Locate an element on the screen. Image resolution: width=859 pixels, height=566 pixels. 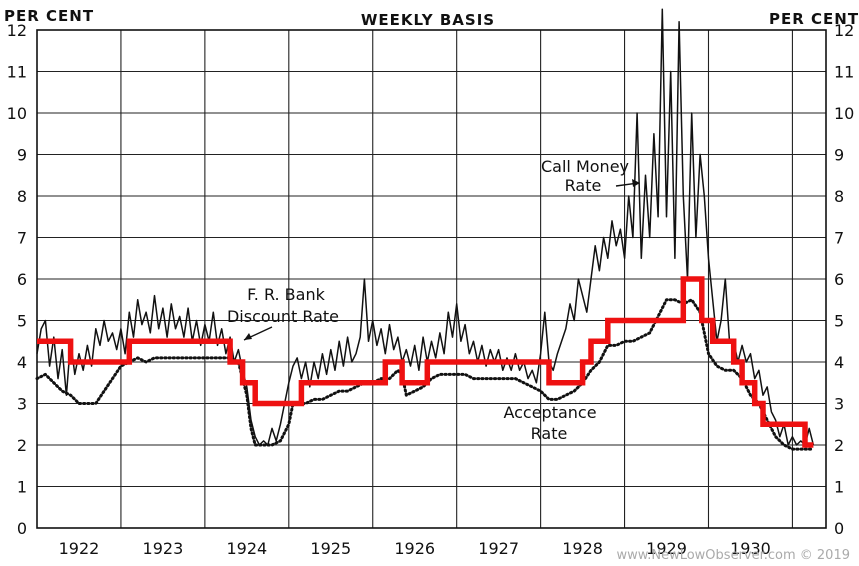
x-axis: 1922 1923 1924 1925 1926 1927 1928 1929 1930 is located at coordinates (415, 548).